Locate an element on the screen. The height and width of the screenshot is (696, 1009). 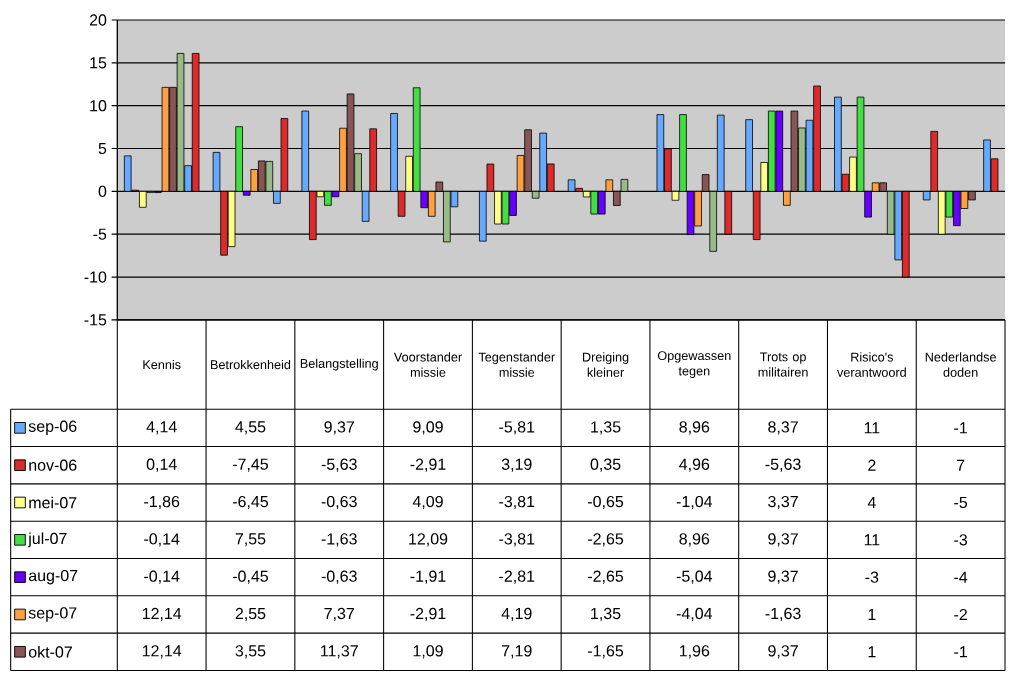
x-tick-label: Dreiging kleiner is located at coordinates (606, 364).